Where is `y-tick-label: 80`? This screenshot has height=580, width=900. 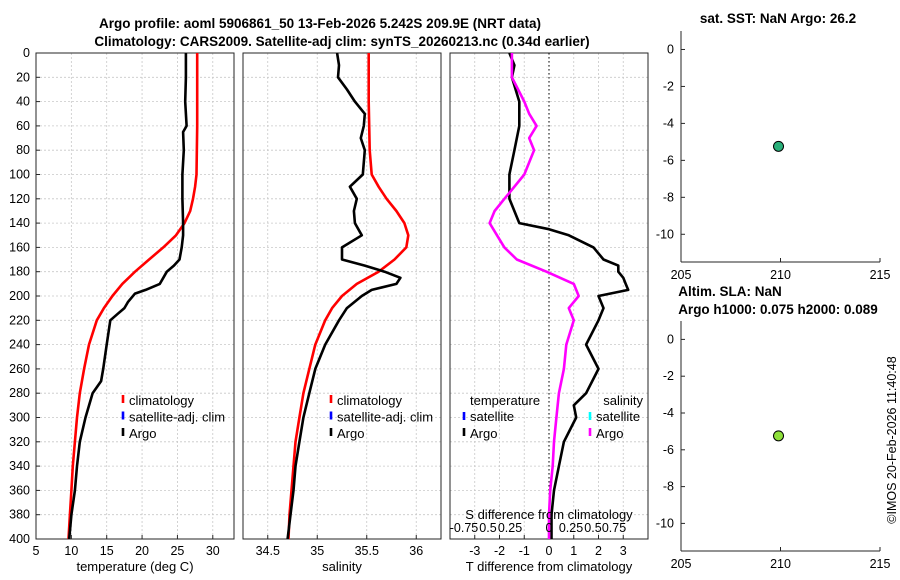
y-tick-label: 80 is located at coordinates (23, 150).